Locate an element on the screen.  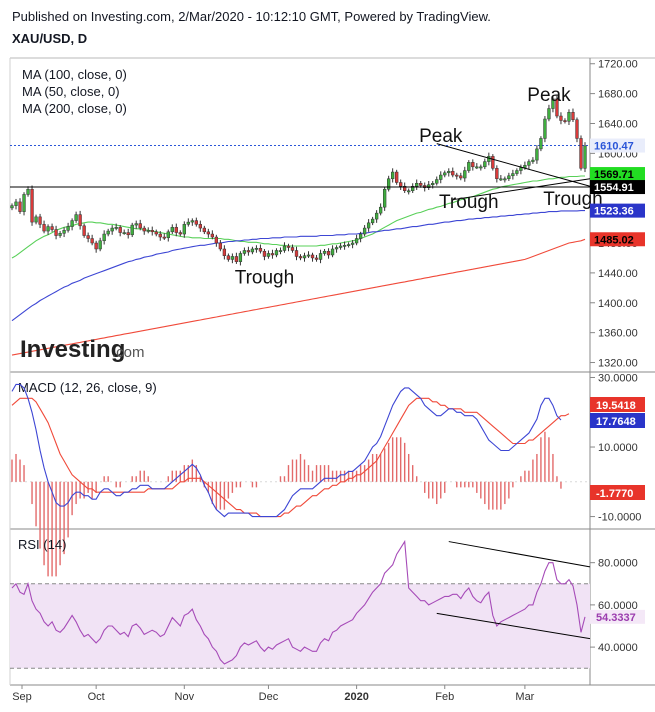
pennant-upper-line is located at coordinates (513, 165).